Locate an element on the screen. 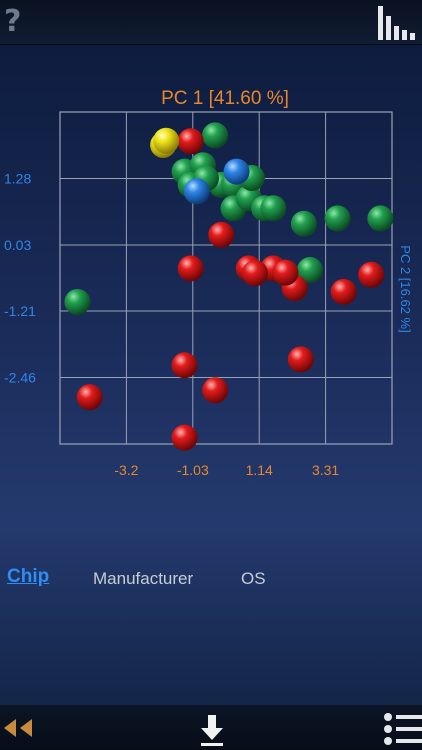 The width and height of the screenshot is (422, 750). x-tick-label: -3.2 is located at coordinates (126, 470).